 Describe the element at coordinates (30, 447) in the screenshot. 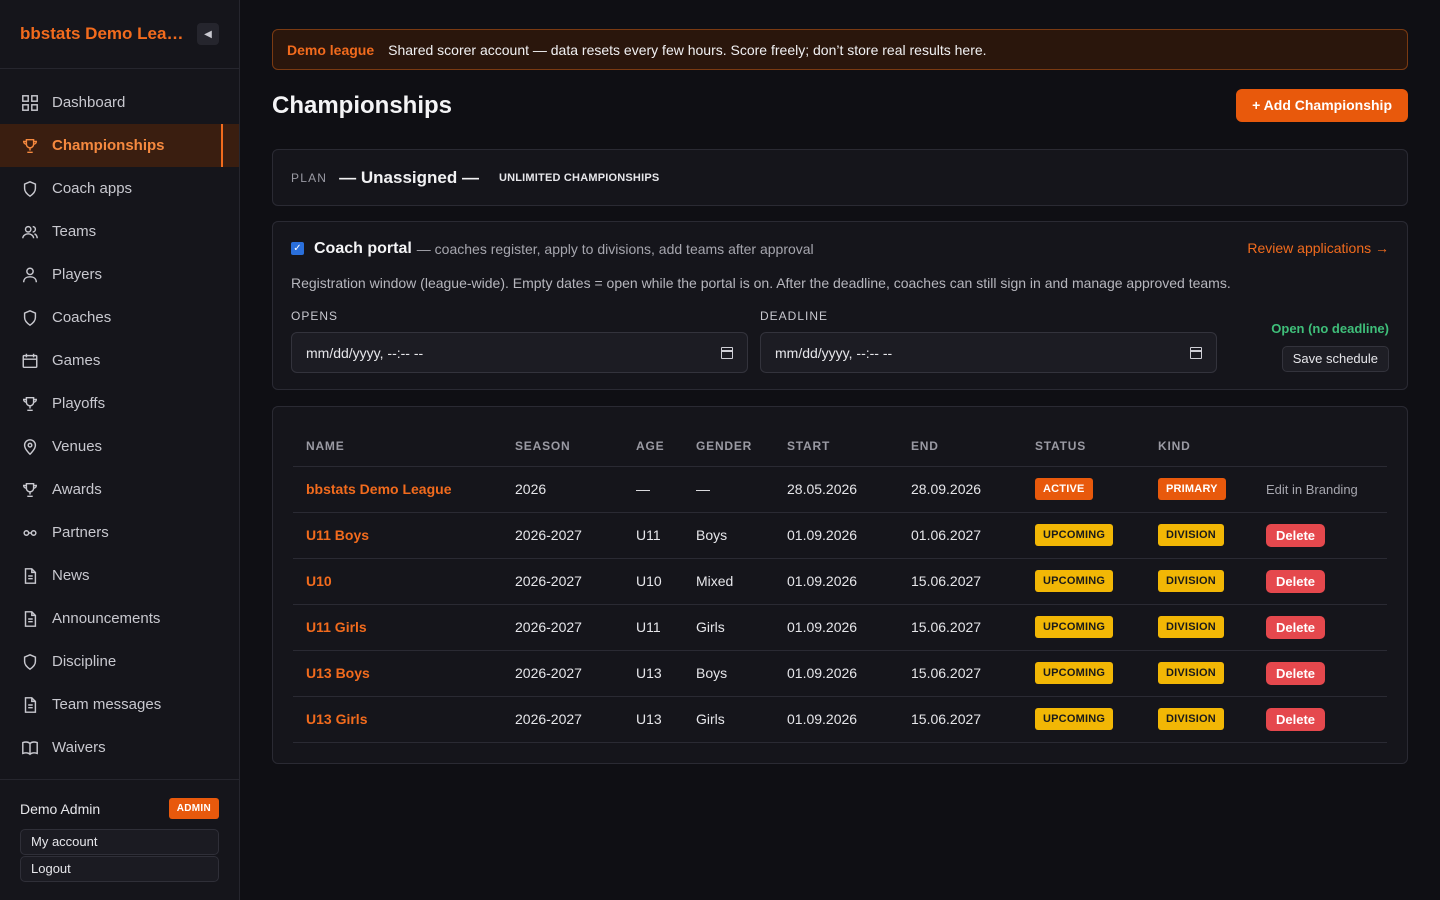

I see `map-pin-icon` at that location.